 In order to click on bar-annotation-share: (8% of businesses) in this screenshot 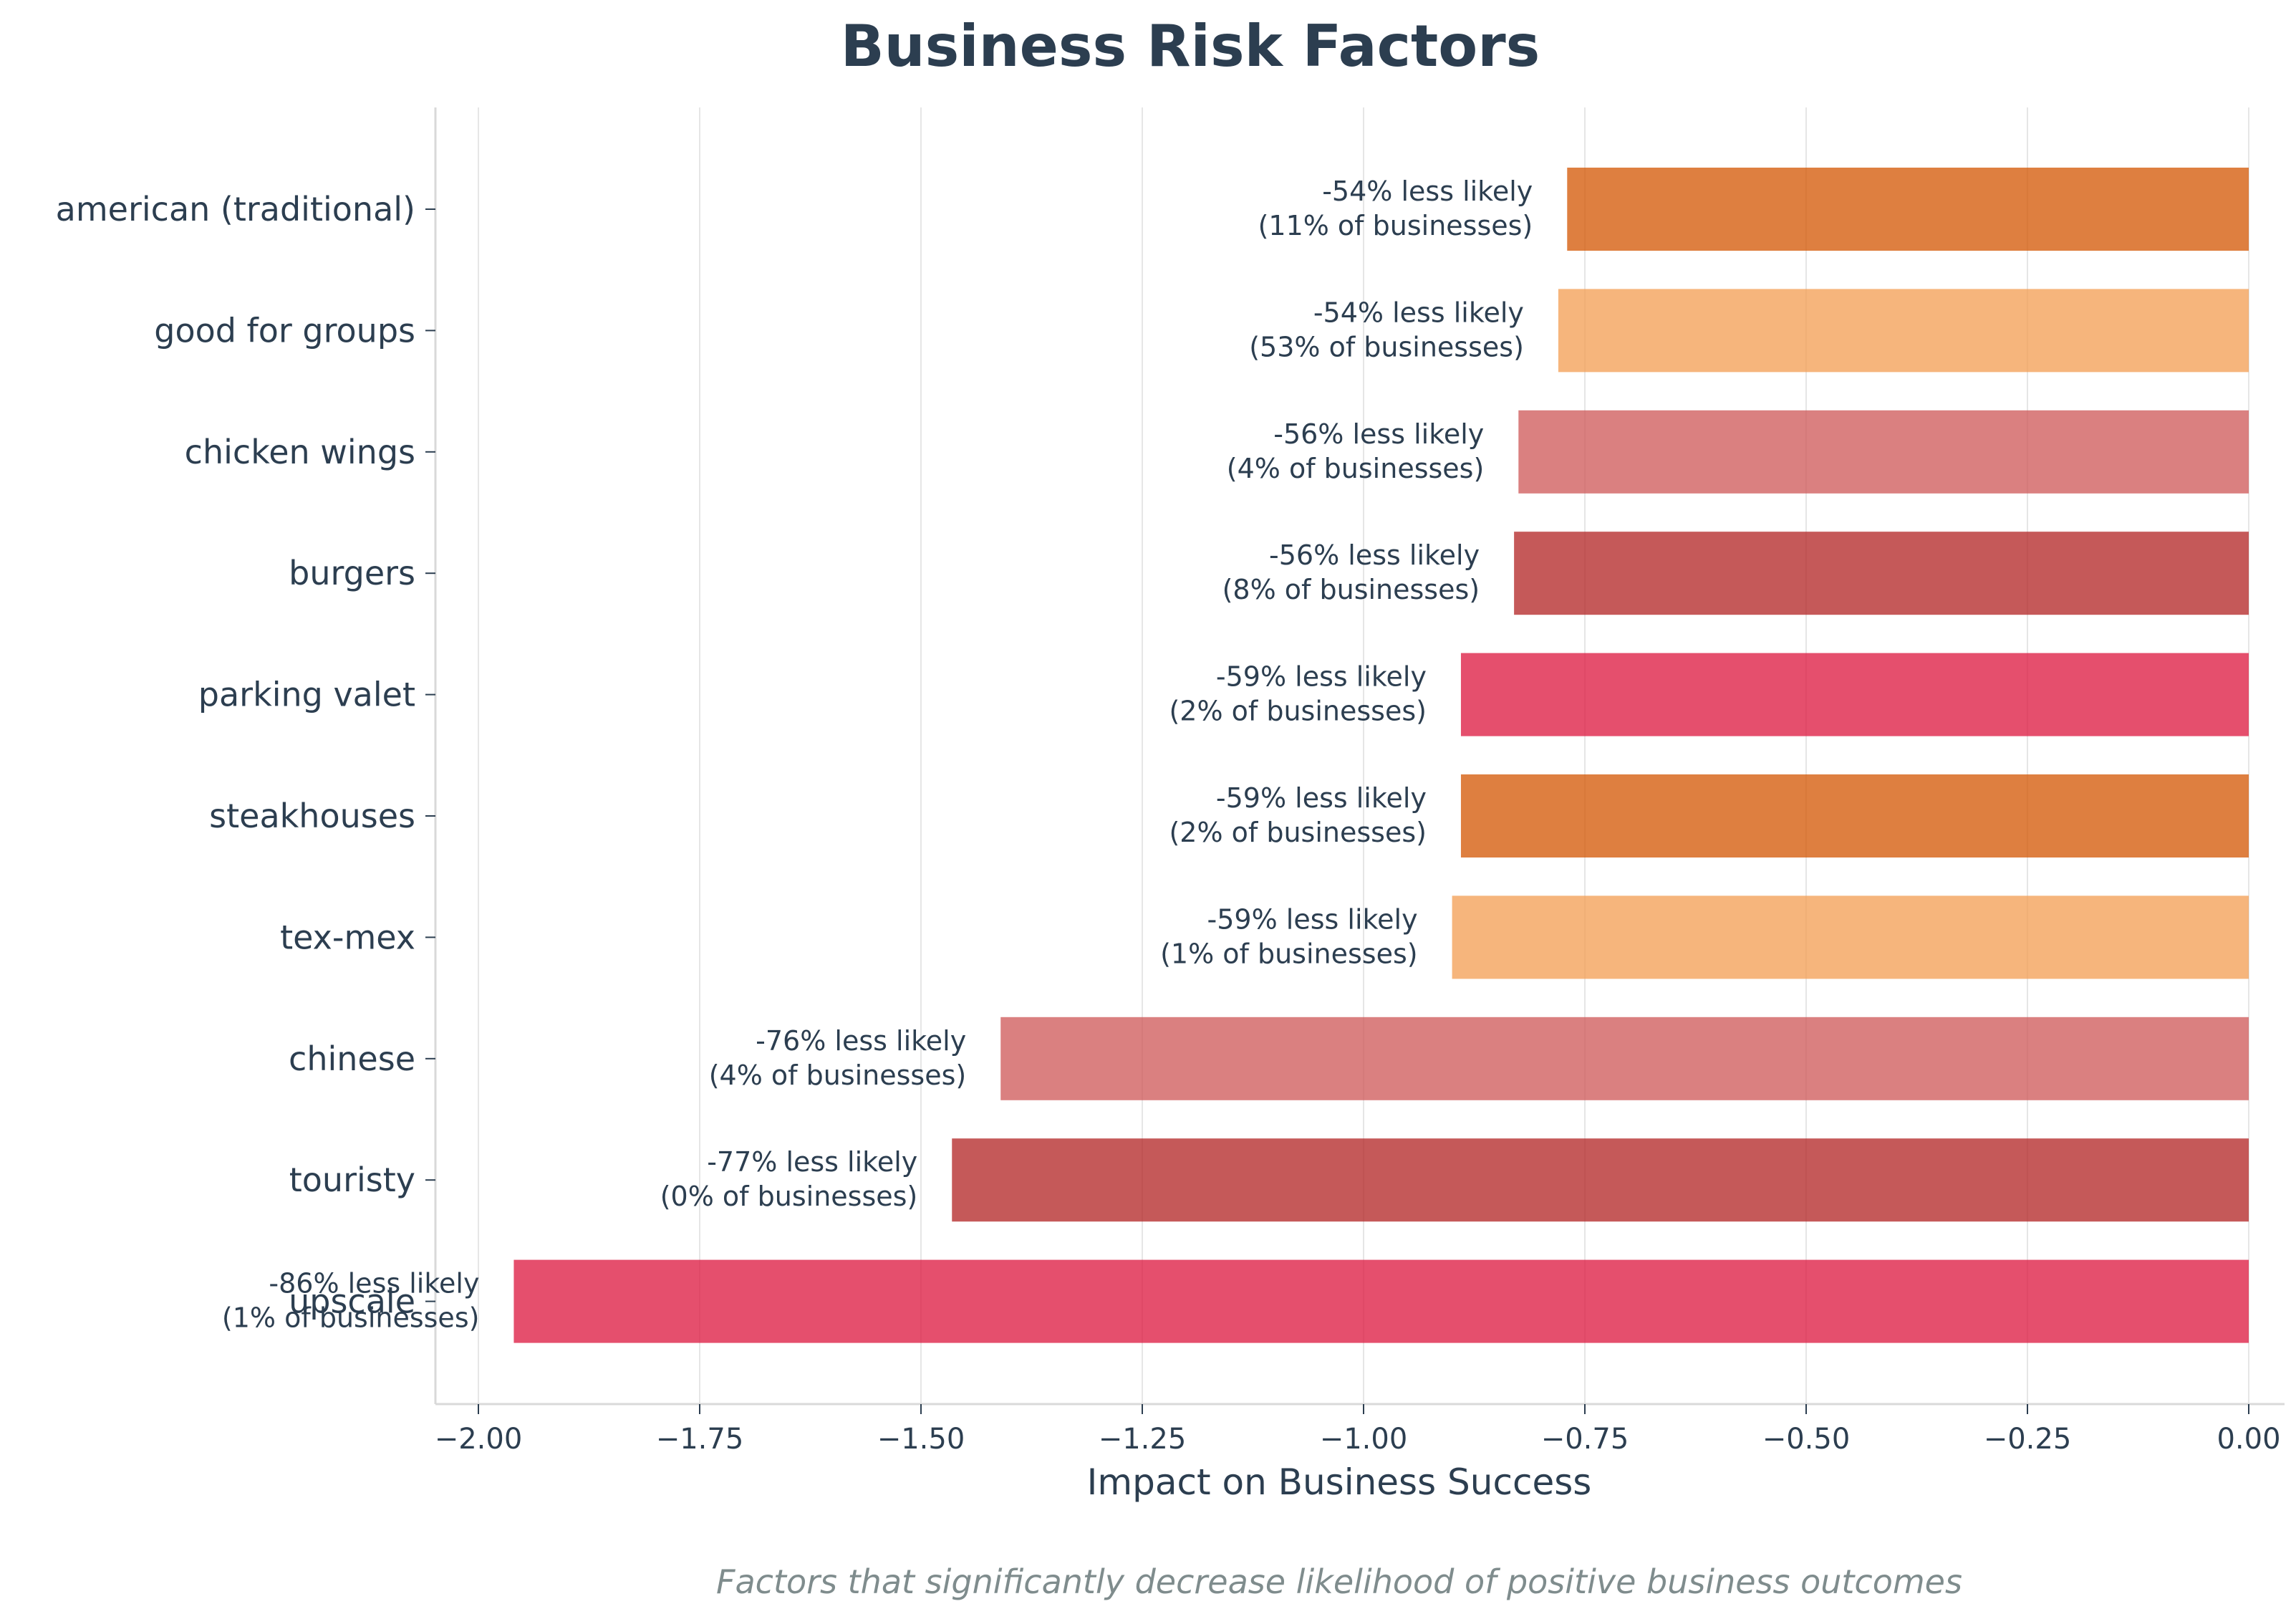, I will do `click(1351, 589)`.